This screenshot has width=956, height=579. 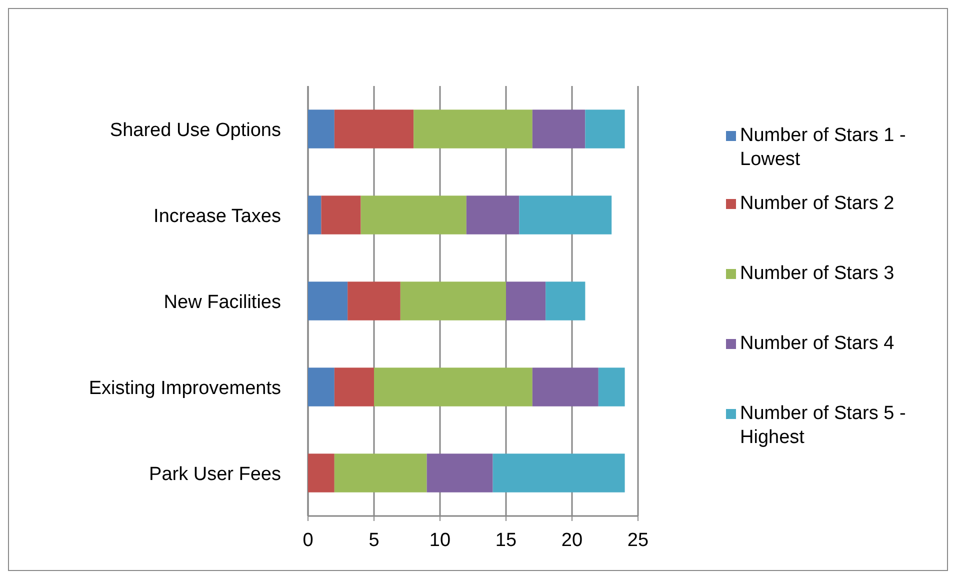 What do you see at coordinates (638, 540) in the screenshot?
I see `x-tick-label: 25` at bounding box center [638, 540].